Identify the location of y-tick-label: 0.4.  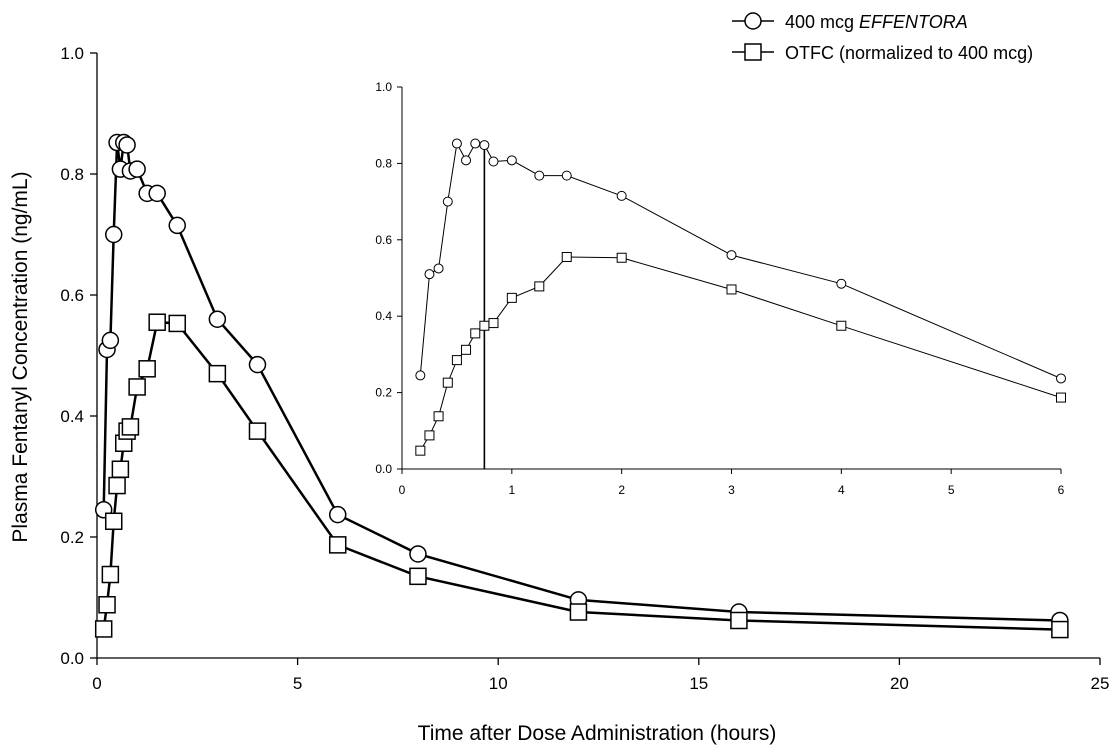
(72, 416).